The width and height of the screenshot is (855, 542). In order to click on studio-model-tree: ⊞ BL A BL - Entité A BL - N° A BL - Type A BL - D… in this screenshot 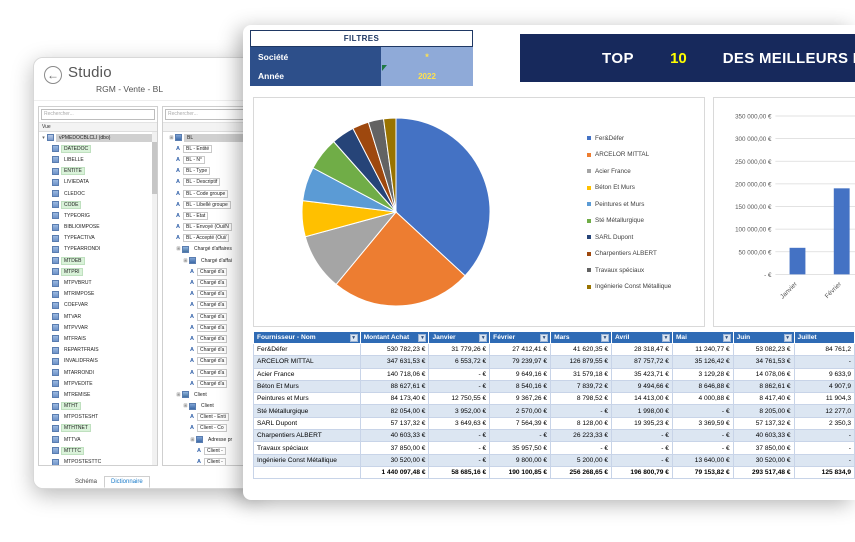, I will do `click(210, 298)`.